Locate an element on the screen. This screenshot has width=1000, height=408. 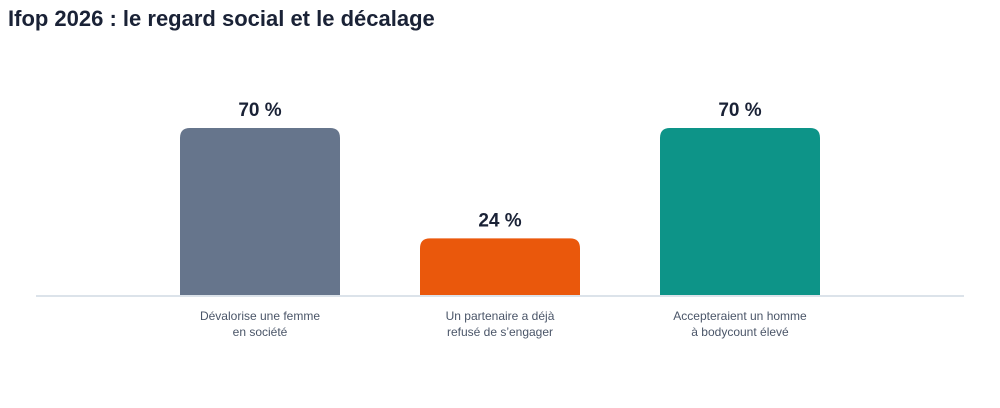
category-label-line: à bodycount élevé is located at coordinates (740, 332).